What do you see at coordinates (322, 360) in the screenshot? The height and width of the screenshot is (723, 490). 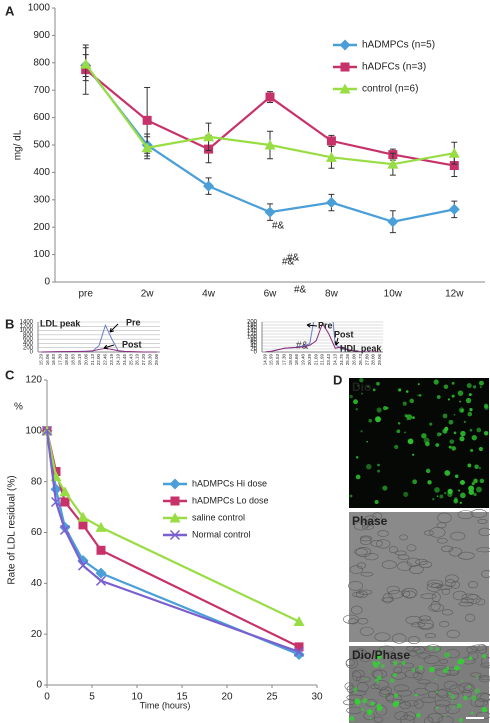 I see `x-tick-label: 21.99` at bounding box center [322, 360].